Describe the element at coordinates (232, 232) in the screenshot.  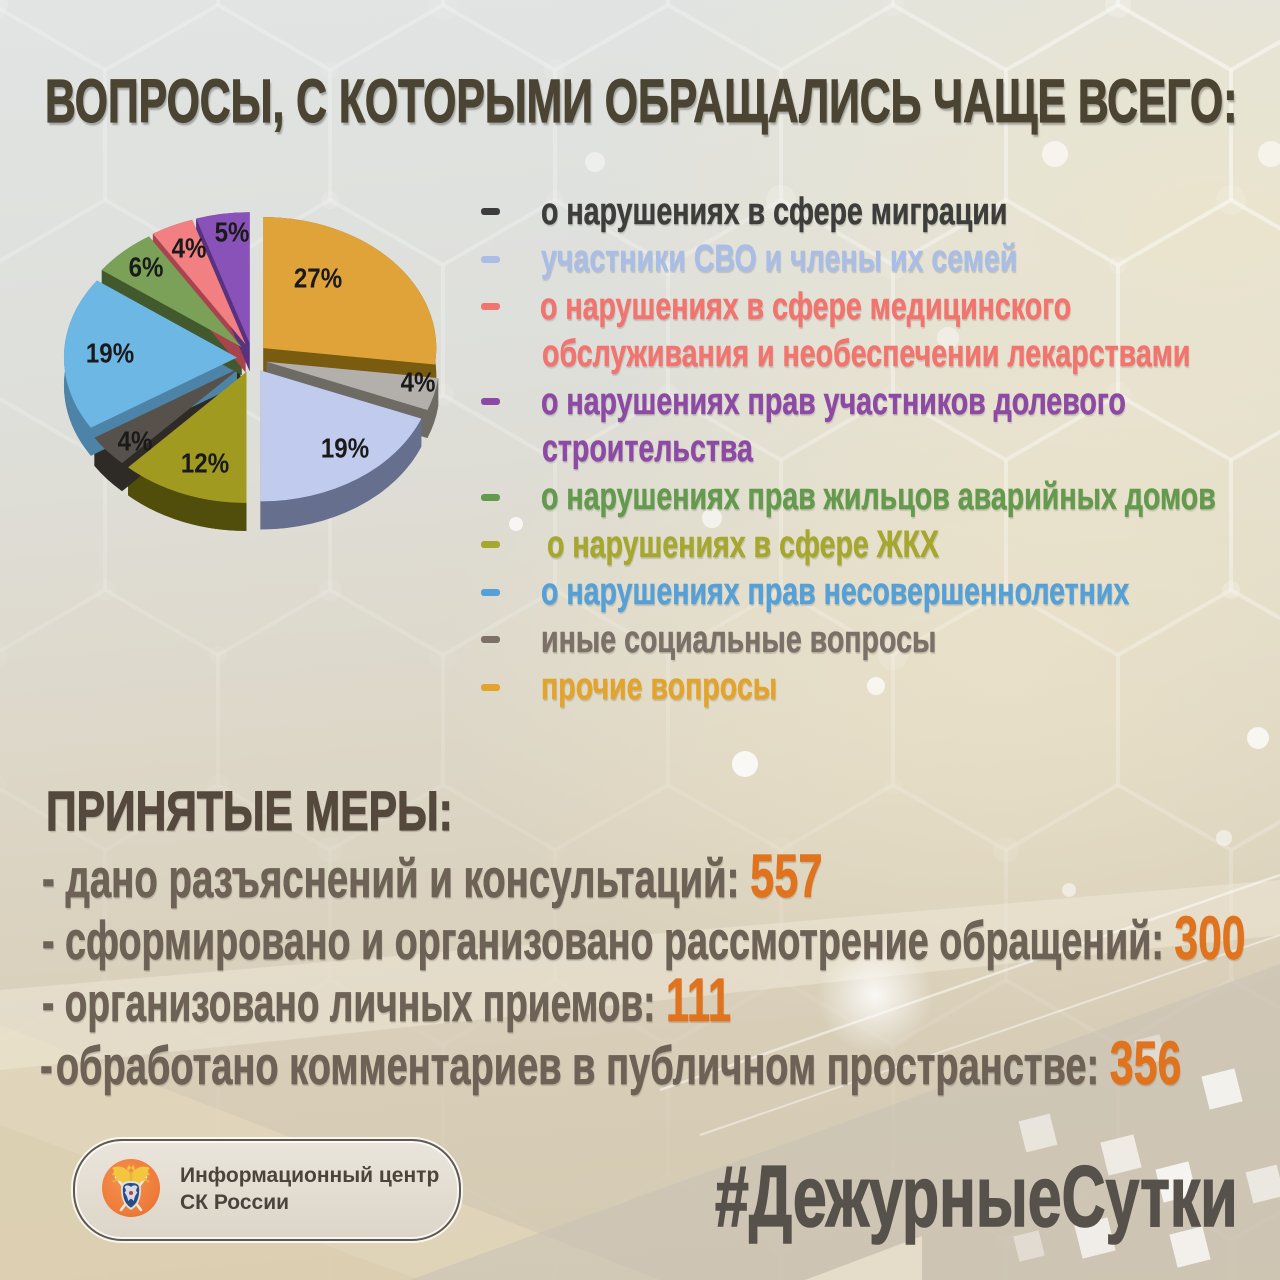
I see `svg-text: 5%` at that location.